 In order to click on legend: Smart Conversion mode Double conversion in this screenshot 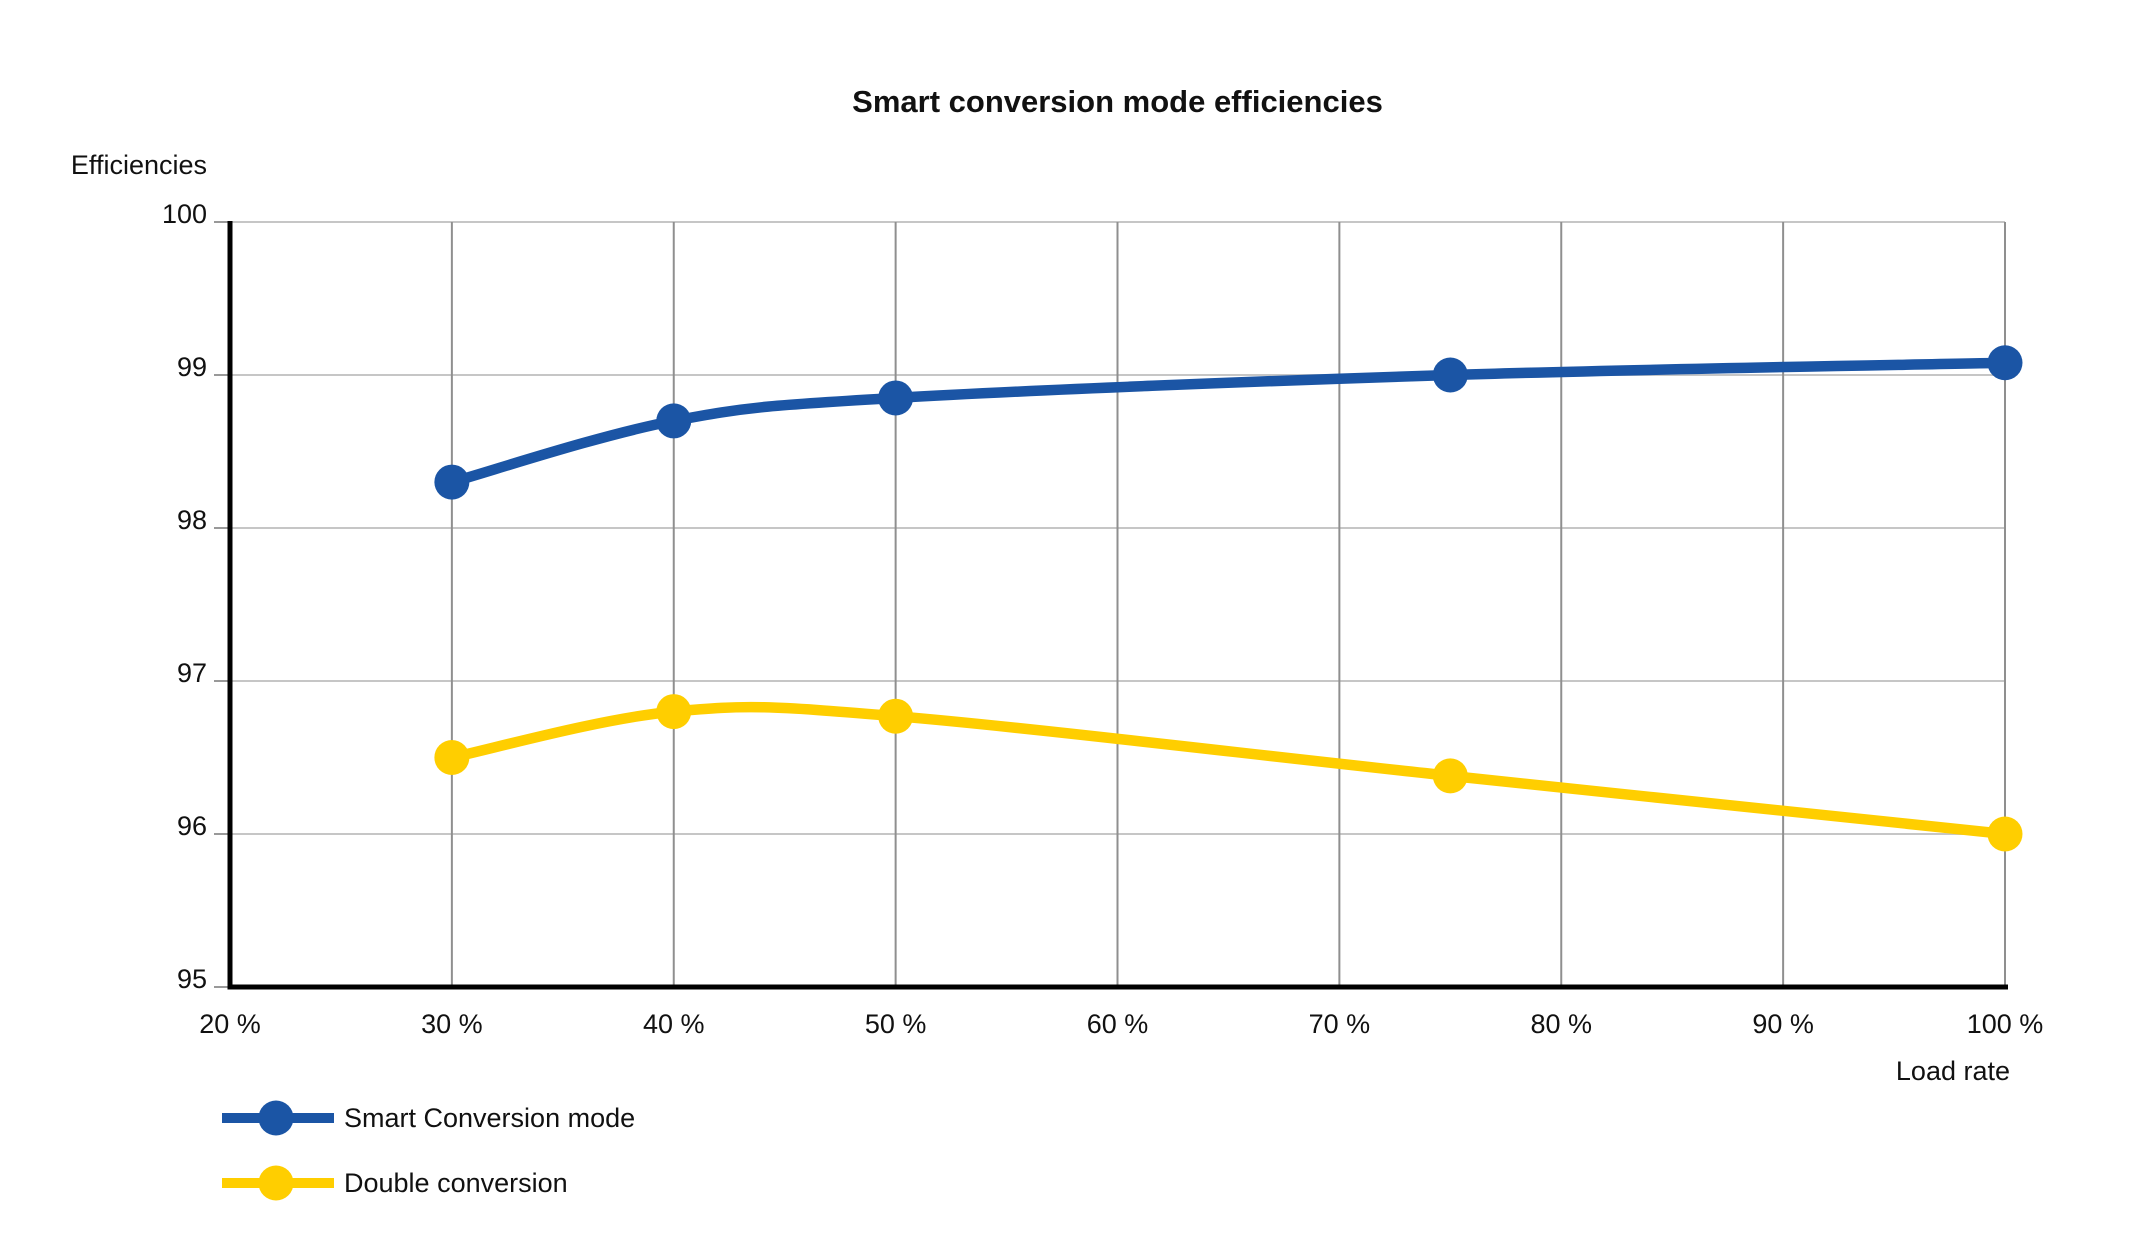, I will do `click(428, 1161)`.